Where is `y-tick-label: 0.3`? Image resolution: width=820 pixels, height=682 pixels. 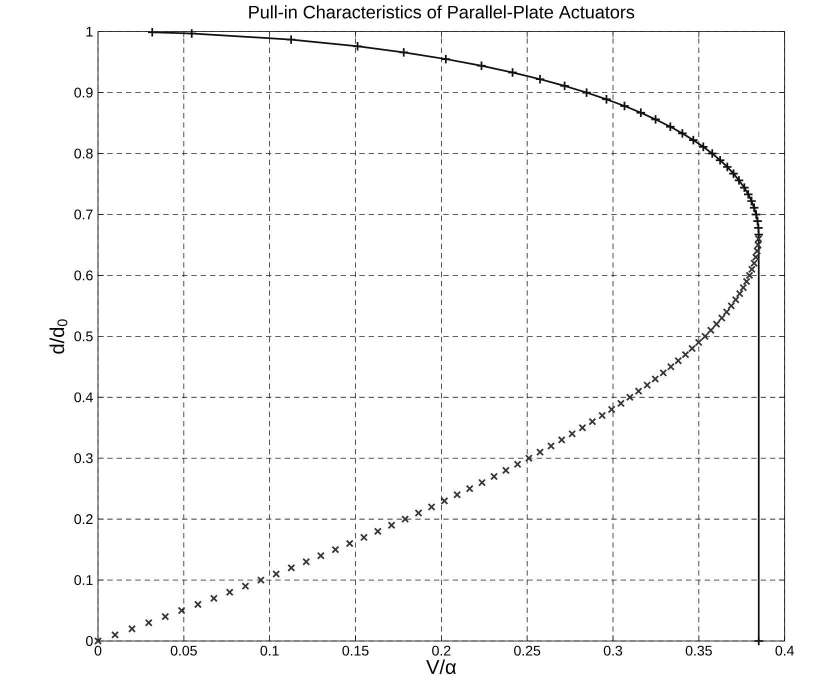
y-tick-label: 0.3 is located at coordinates (83, 458).